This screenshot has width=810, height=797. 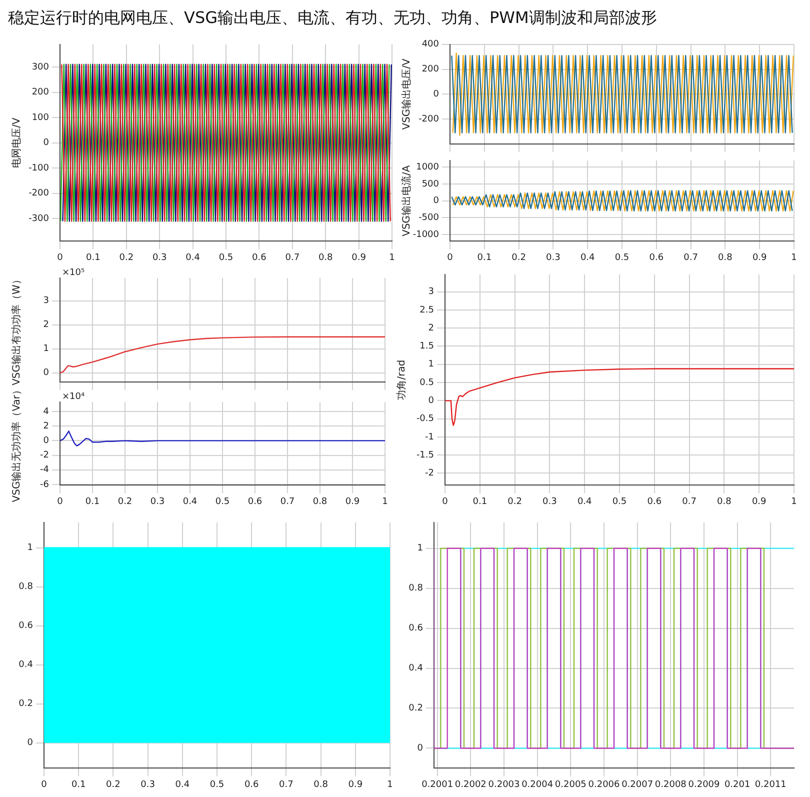 What do you see at coordinates (45, 470) in the screenshot?
I see `y-tick-label: -4` at bounding box center [45, 470].